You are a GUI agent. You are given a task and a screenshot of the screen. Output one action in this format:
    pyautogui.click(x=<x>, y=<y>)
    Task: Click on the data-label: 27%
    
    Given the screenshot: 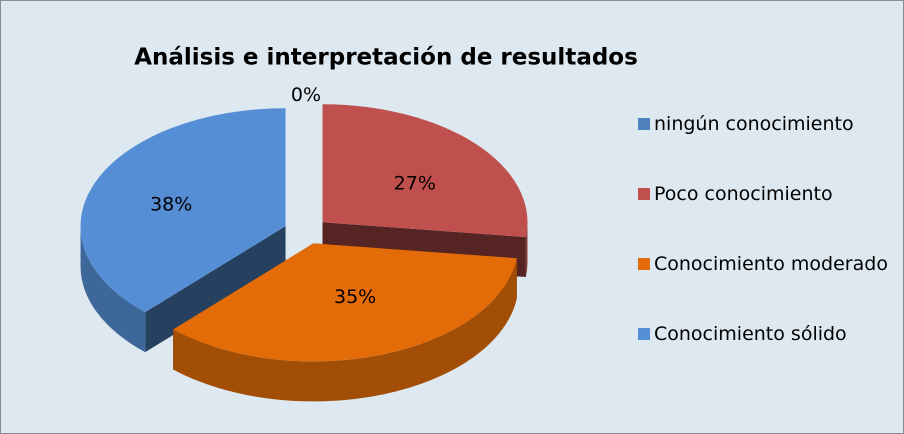 What is the action you would take?
    pyautogui.click(x=415, y=184)
    